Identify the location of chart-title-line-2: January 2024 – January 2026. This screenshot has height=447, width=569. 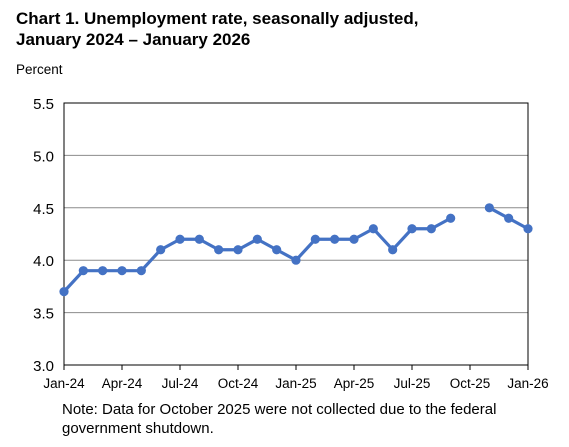
(133, 39).